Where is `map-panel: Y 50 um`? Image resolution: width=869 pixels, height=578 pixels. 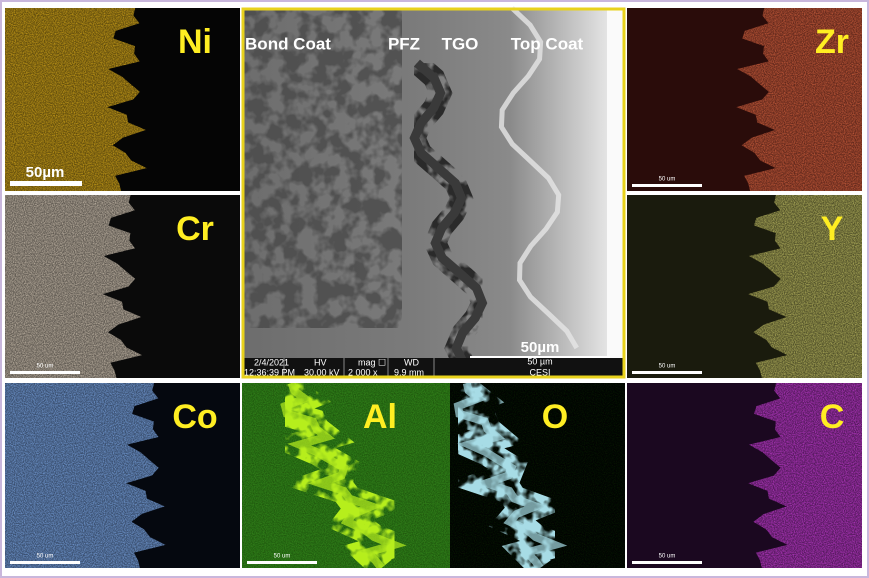 map-panel: Y 50 um is located at coordinates (744, 286).